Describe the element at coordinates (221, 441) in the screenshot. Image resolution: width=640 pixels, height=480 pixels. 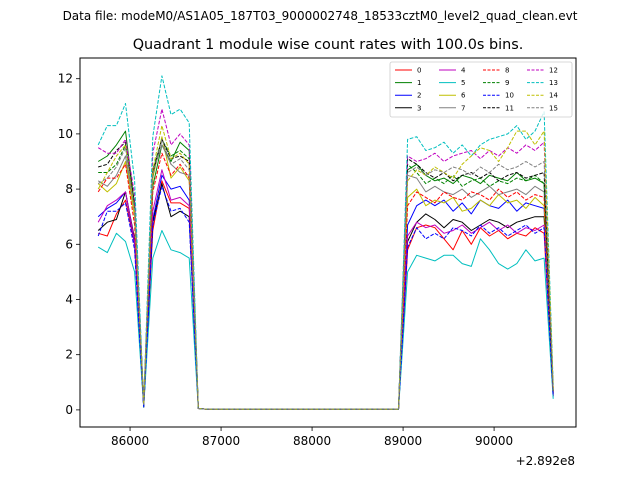
I see `x-tick-label: 87000` at that location.